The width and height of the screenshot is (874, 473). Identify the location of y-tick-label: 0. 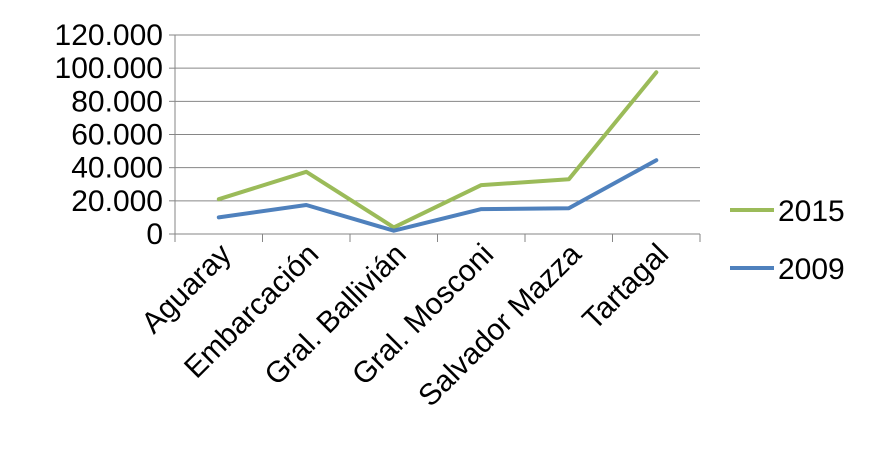
(154, 234).